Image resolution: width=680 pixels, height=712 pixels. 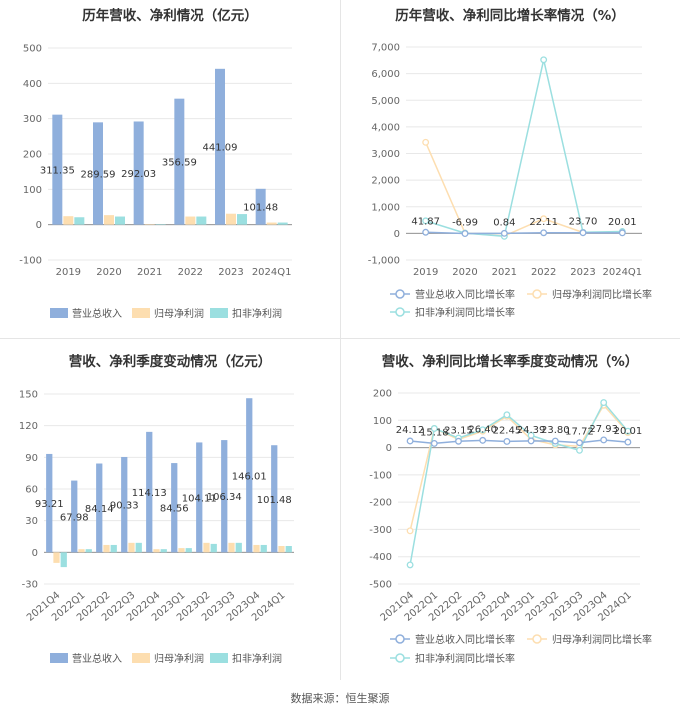 What do you see at coordinates (32, 119) in the screenshot?
I see `y-tick-label: 300` at bounding box center [32, 119].